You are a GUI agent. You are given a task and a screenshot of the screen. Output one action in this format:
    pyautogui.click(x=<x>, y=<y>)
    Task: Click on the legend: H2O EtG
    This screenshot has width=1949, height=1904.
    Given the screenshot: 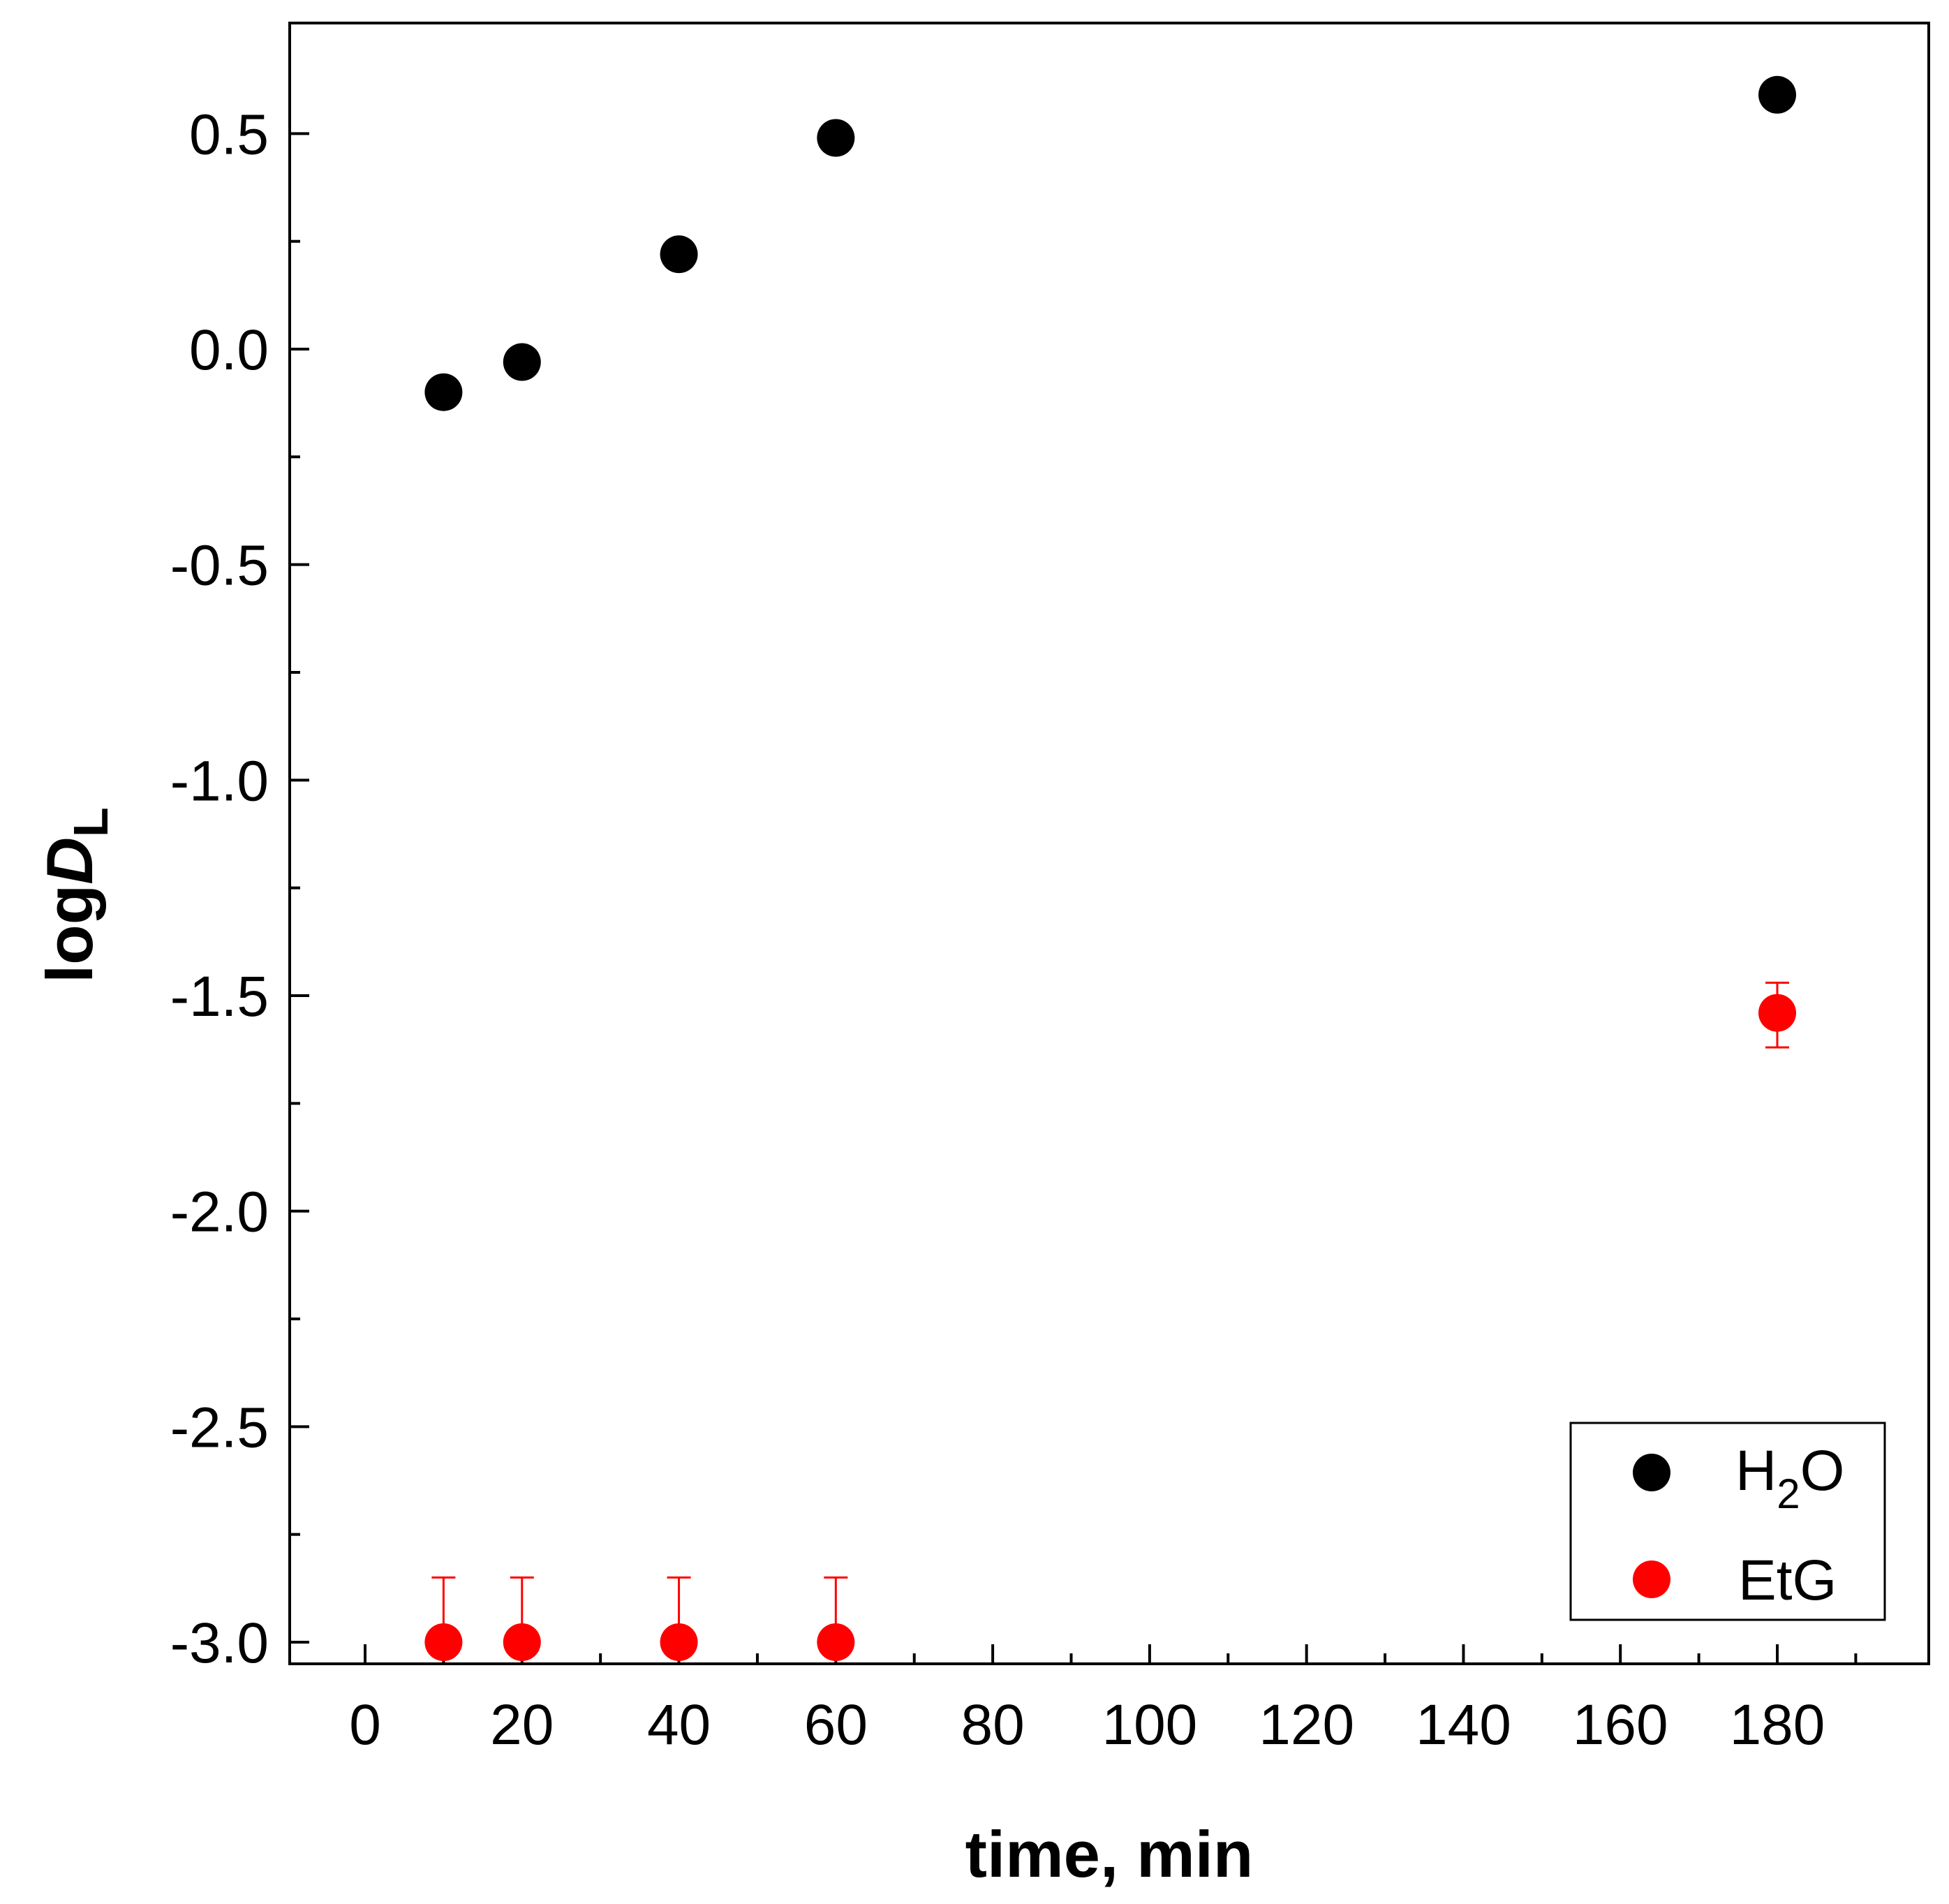 What is the action you would take?
    pyautogui.click(x=1728, y=1521)
    